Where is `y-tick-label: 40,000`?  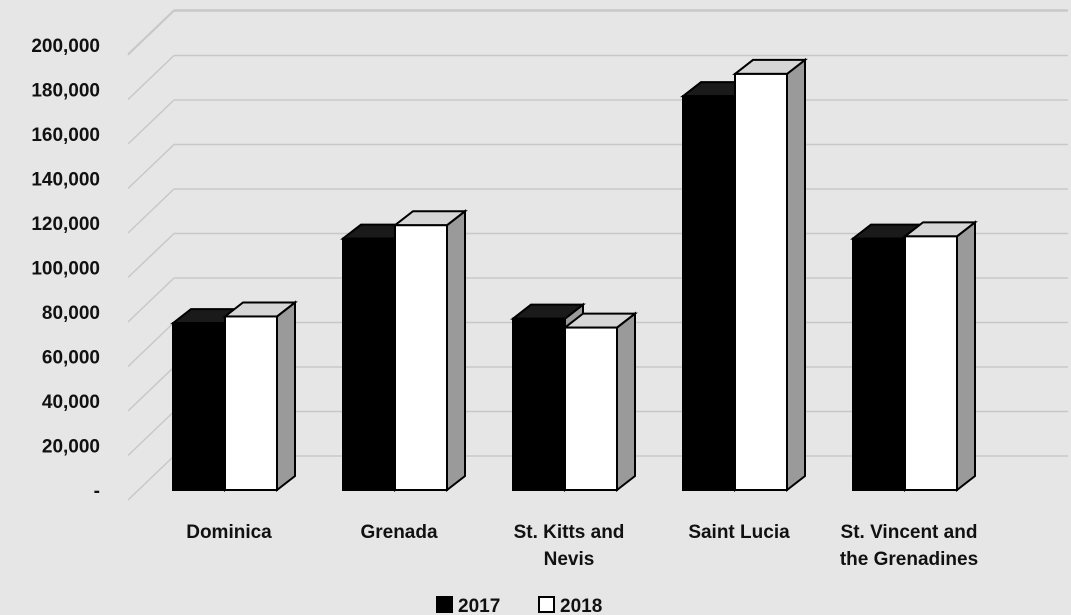 y-tick-label: 40,000 is located at coordinates (71, 402).